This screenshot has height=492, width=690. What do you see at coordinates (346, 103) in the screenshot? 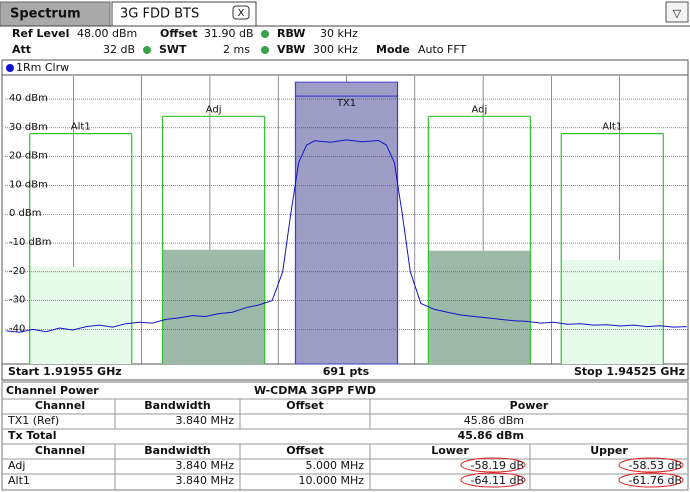
I see `channel-label: TX1` at bounding box center [346, 103].